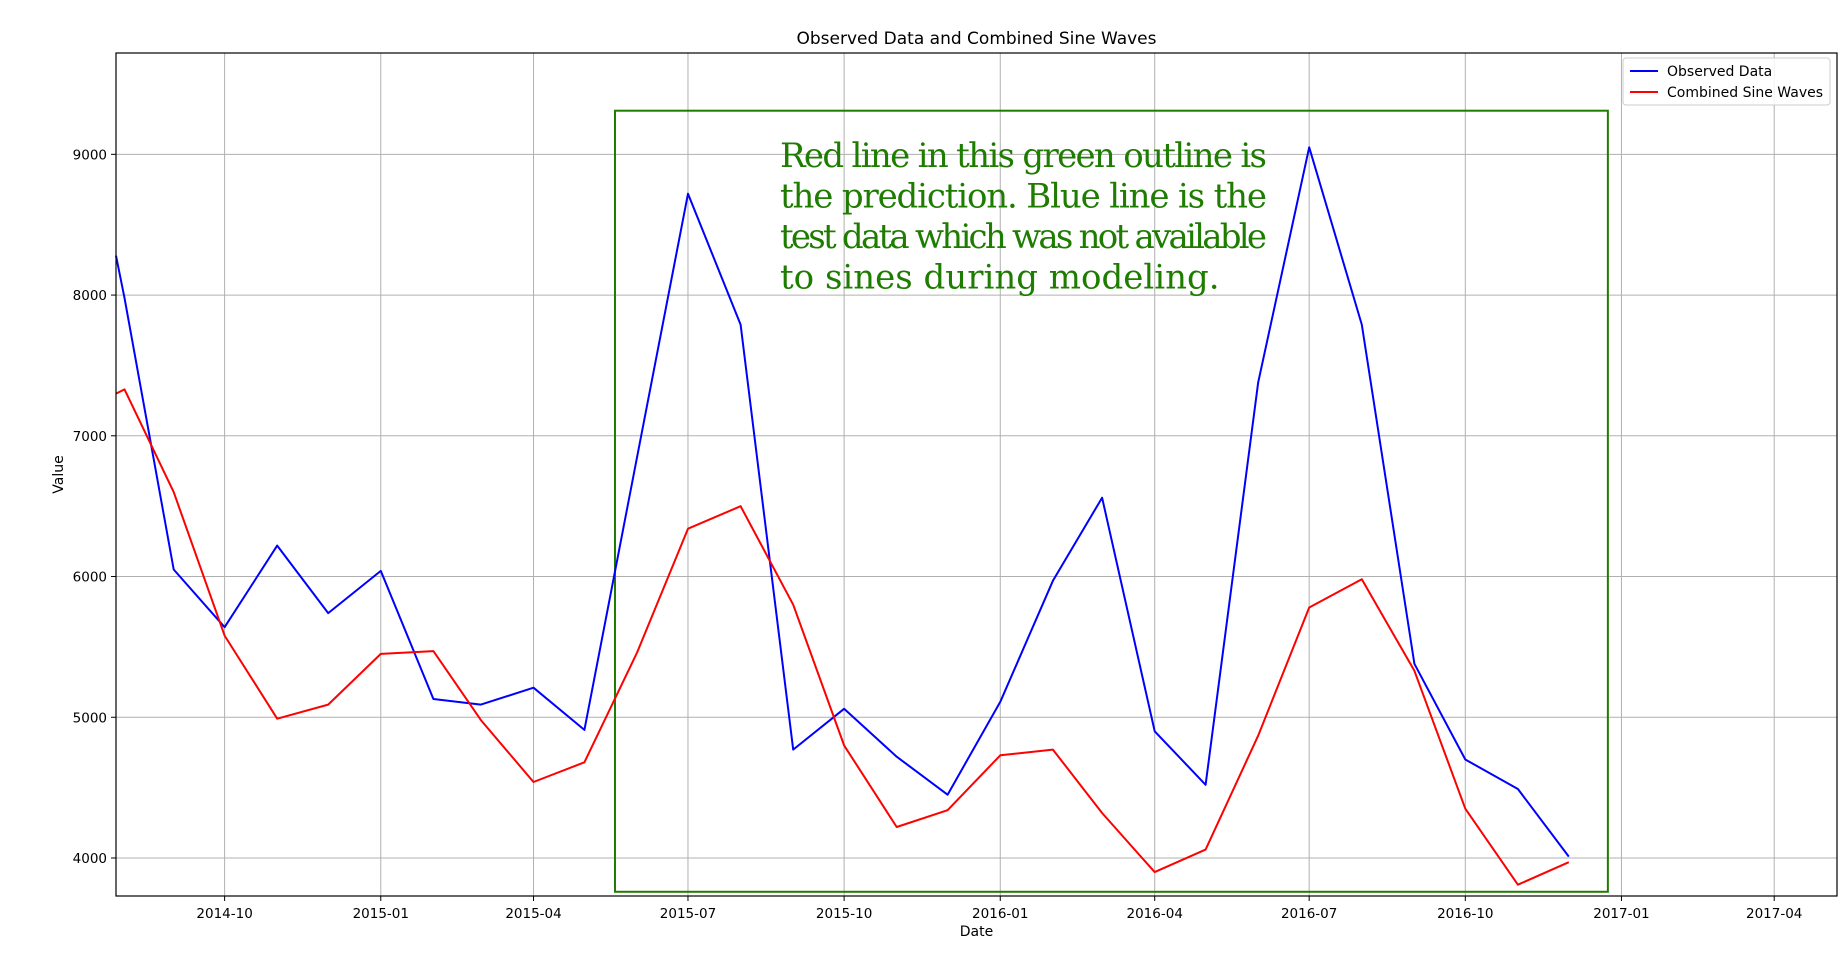 This screenshot has height=974, width=1848. Describe the element at coordinates (90, 155) in the screenshot. I see `y-tick-label: 9000` at that location.